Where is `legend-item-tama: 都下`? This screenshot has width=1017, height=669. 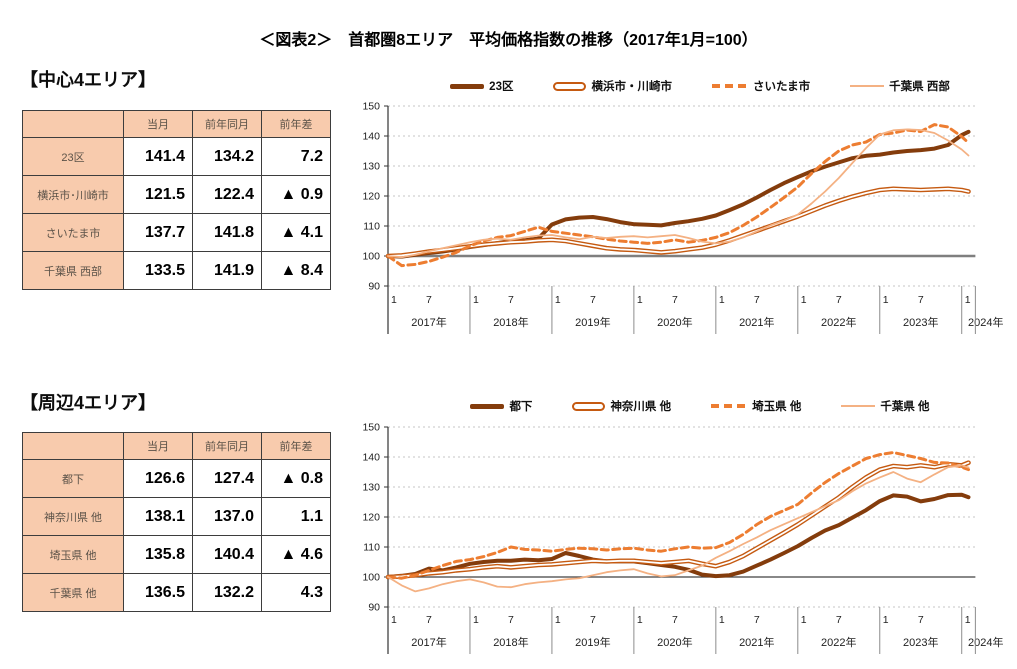
legend-item-tama: 都下 is located at coordinates (501, 406).